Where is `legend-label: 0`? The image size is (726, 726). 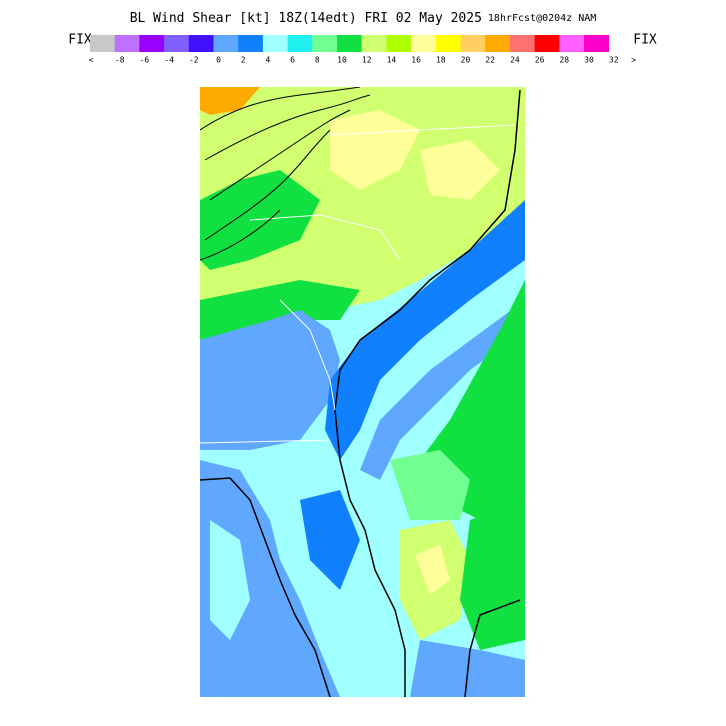
legend-label: 0 is located at coordinates (218, 60).